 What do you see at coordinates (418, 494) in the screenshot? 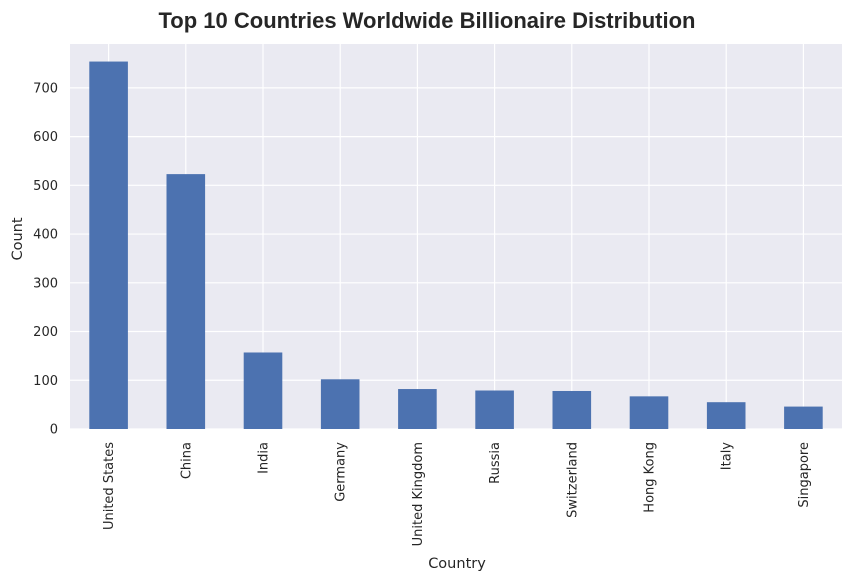
I see `x-tick-label: United Kingdom` at bounding box center [418, 494].